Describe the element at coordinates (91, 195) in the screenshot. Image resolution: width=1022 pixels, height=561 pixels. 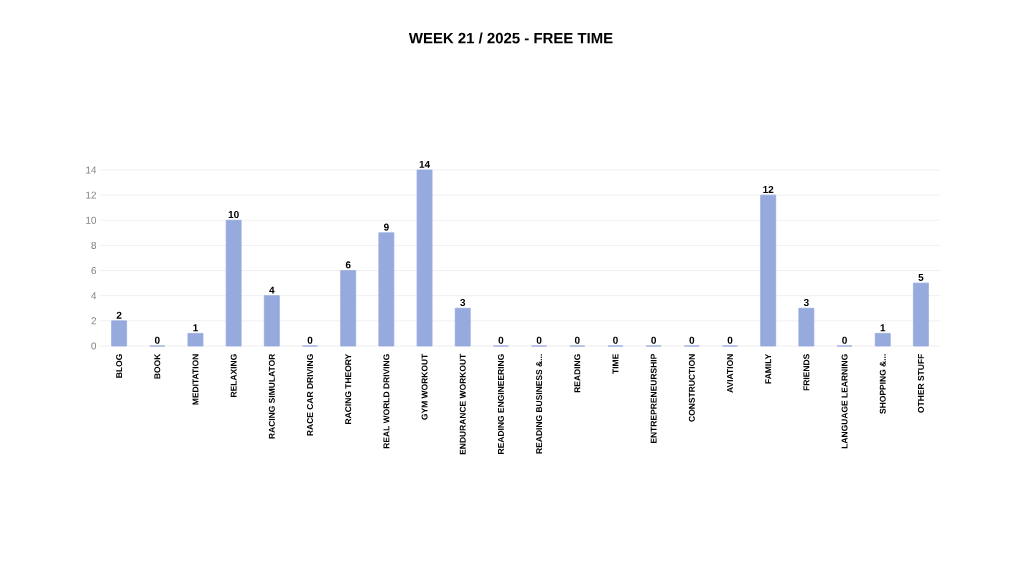
I see `y-tick-label: 12` at that location.